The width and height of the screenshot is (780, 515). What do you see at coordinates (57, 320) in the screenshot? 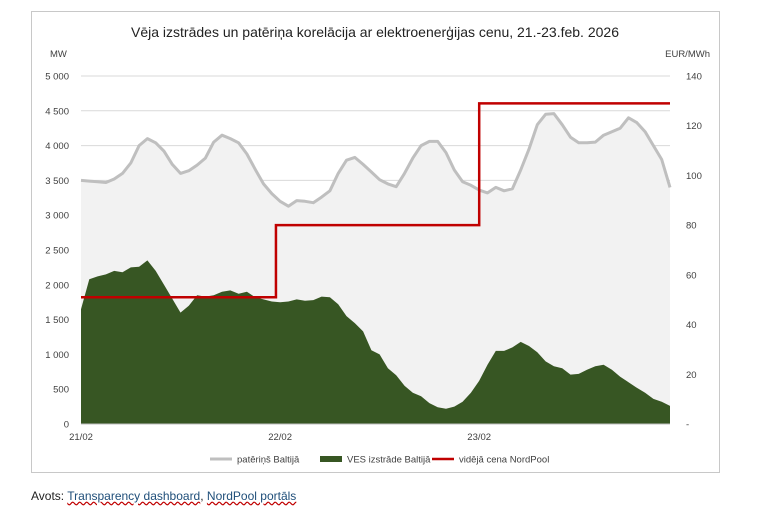
I see `left-tick-label: 1 500` at bounding box center [57, 320].